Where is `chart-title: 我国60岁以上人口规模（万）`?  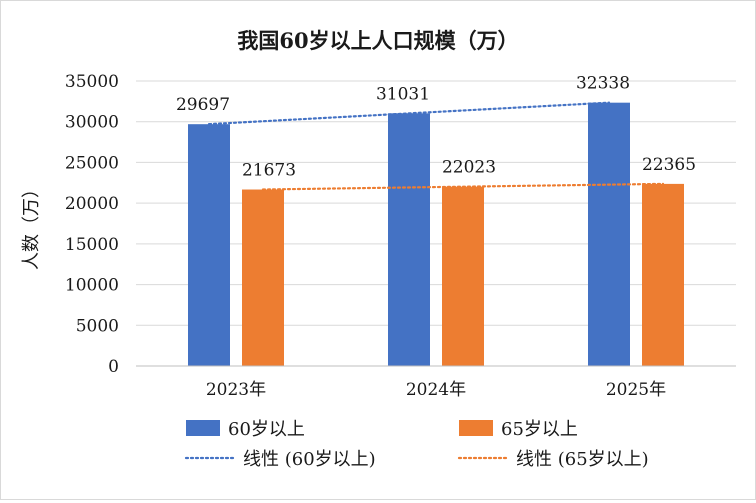 chart-title: 我国60岁以上人口规模（万） is located at coordinates (377, 40).